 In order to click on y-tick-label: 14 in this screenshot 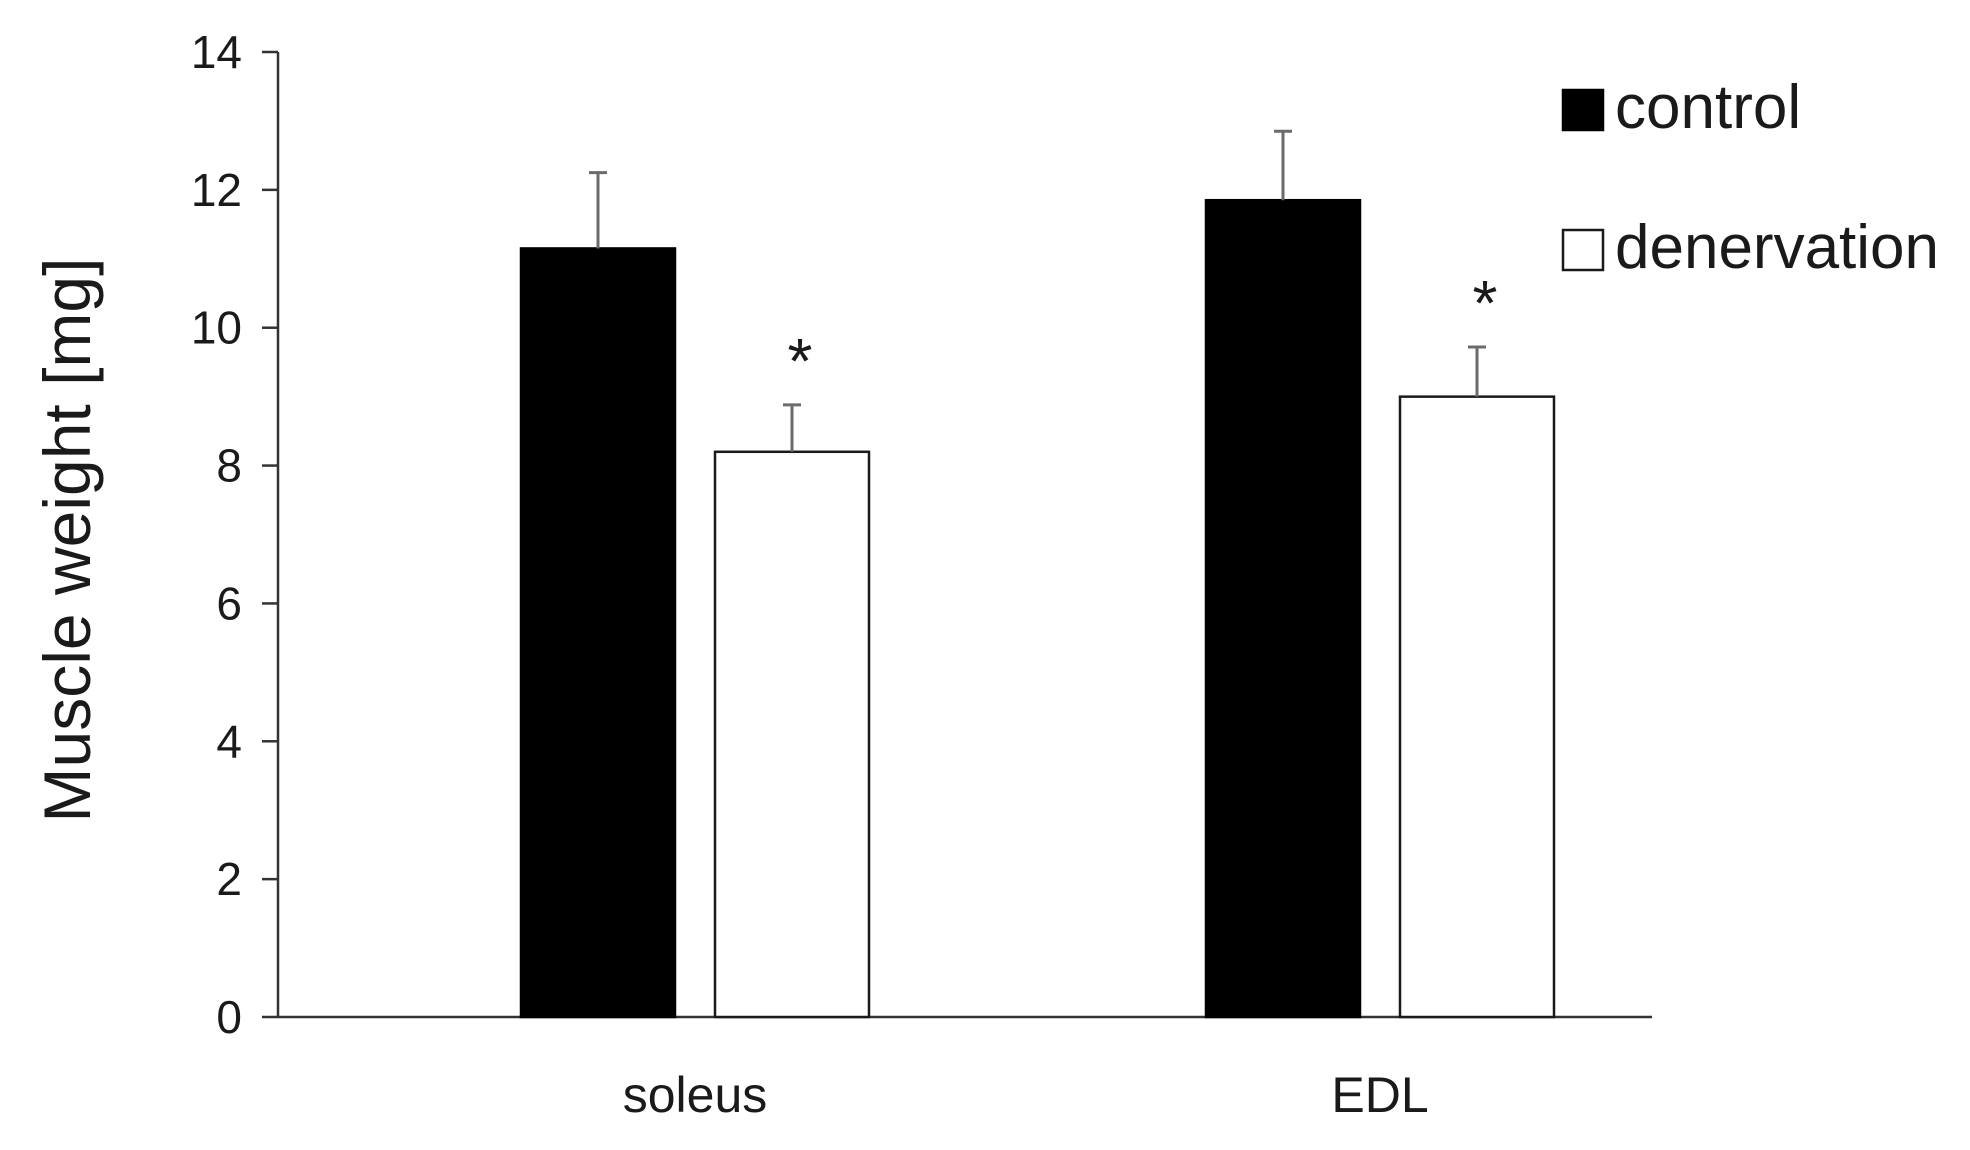, I will do `click(216, 52)`.